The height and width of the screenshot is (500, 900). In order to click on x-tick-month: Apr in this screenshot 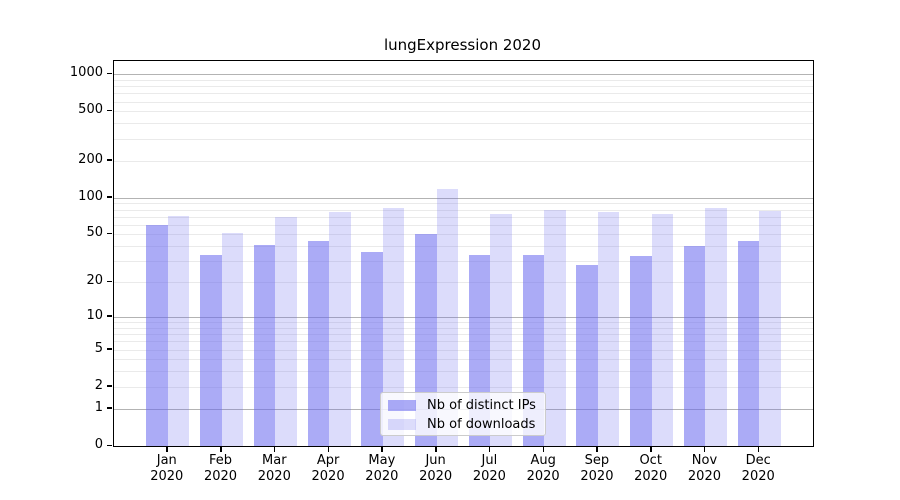, I will do `click(328, 460)`.